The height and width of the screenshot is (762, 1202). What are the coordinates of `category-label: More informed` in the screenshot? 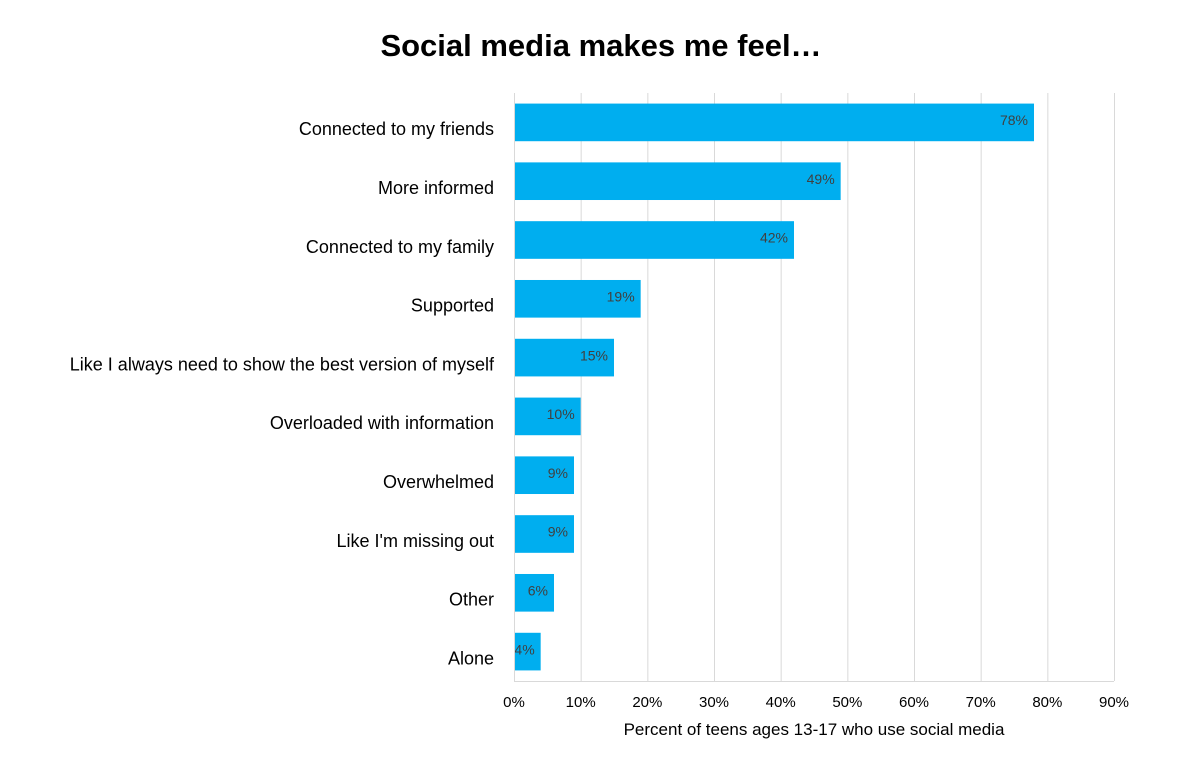 It's located at (436, 188).